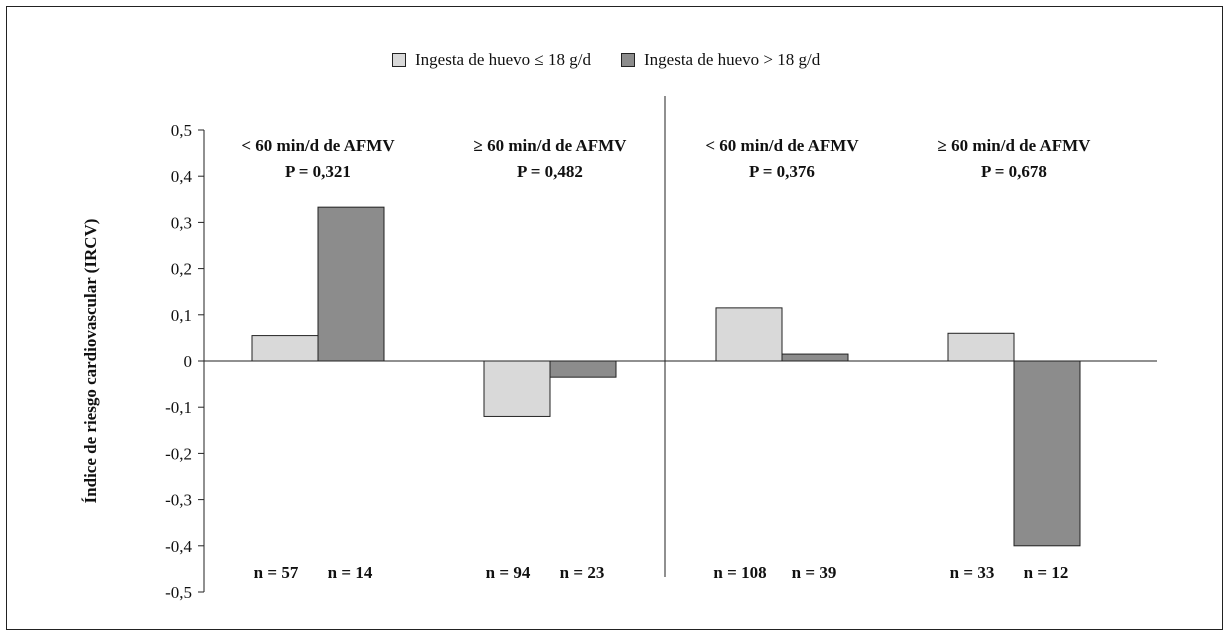  What do you see at coordinates (318, 171) in the screenshot?
I see `group-pvalue: P = 0,321` at bounding box center [318, 171].